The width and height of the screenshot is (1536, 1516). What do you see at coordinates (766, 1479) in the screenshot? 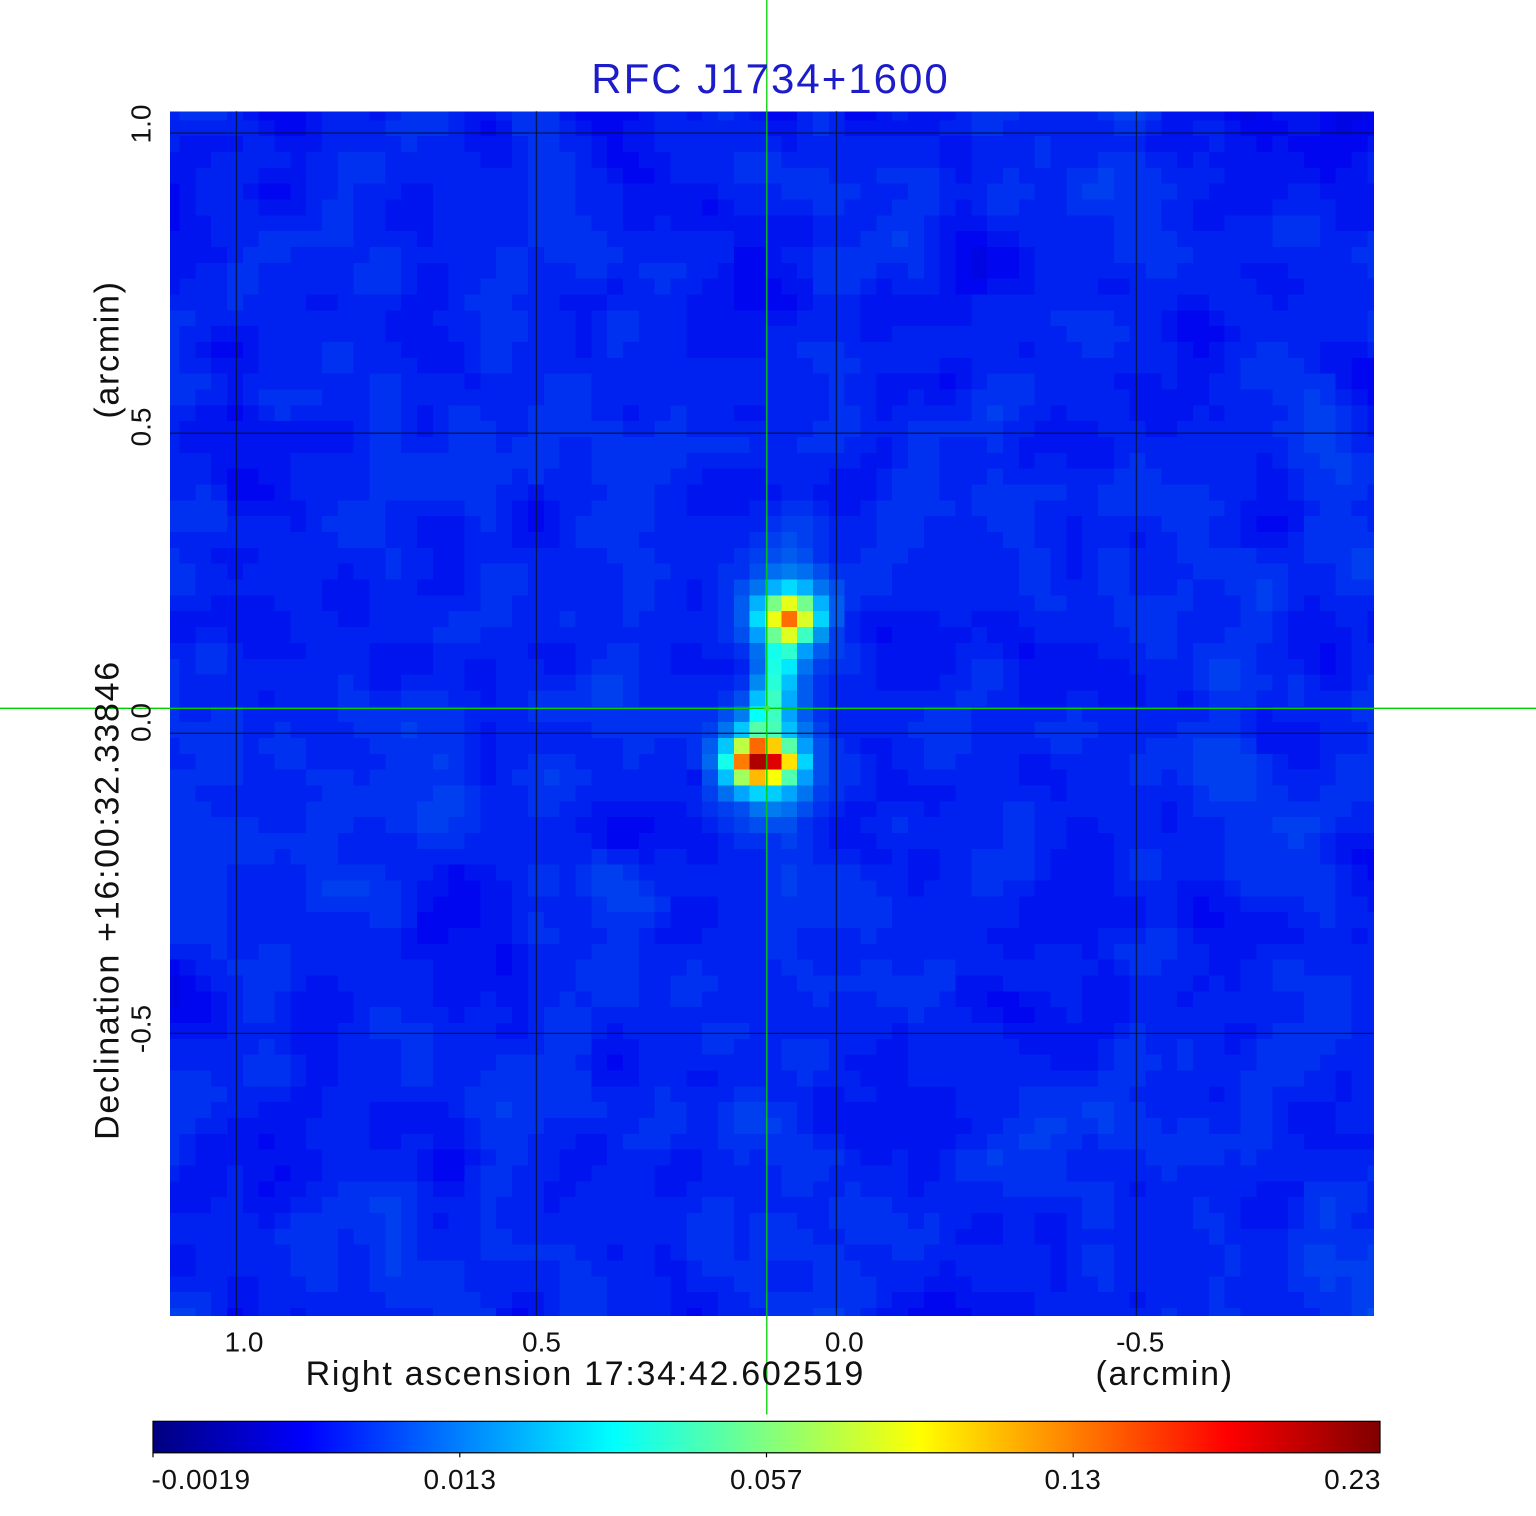
I see `svg-text: 0.057` at bounding box center [766, 1479].